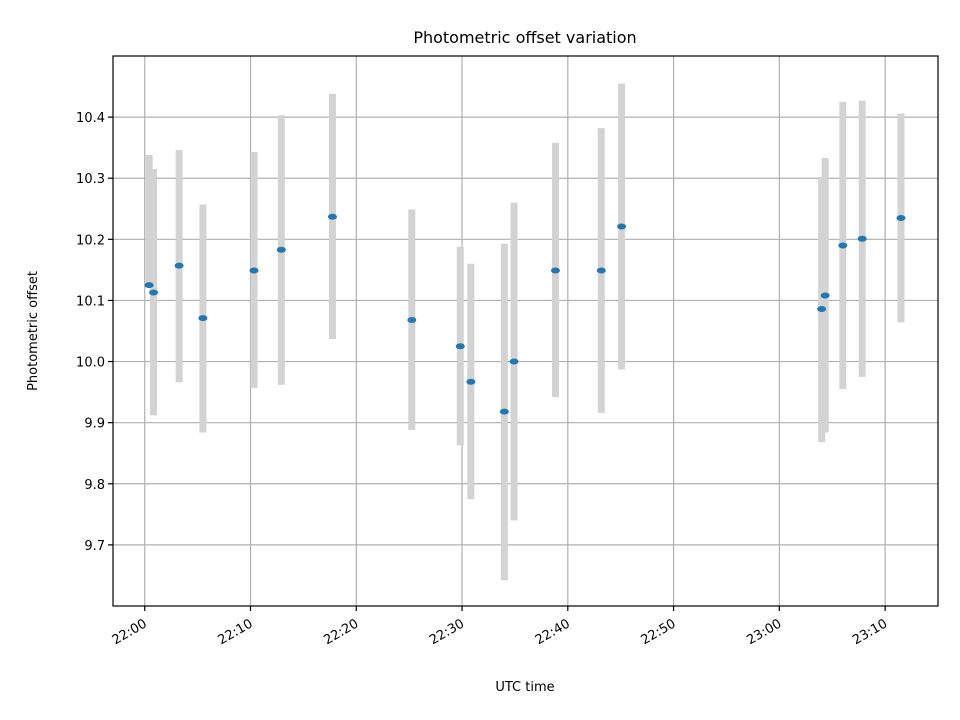 This screenshot has height=720, width=960. I want to click on x-tick-label: 22:20, so click(341, 632).